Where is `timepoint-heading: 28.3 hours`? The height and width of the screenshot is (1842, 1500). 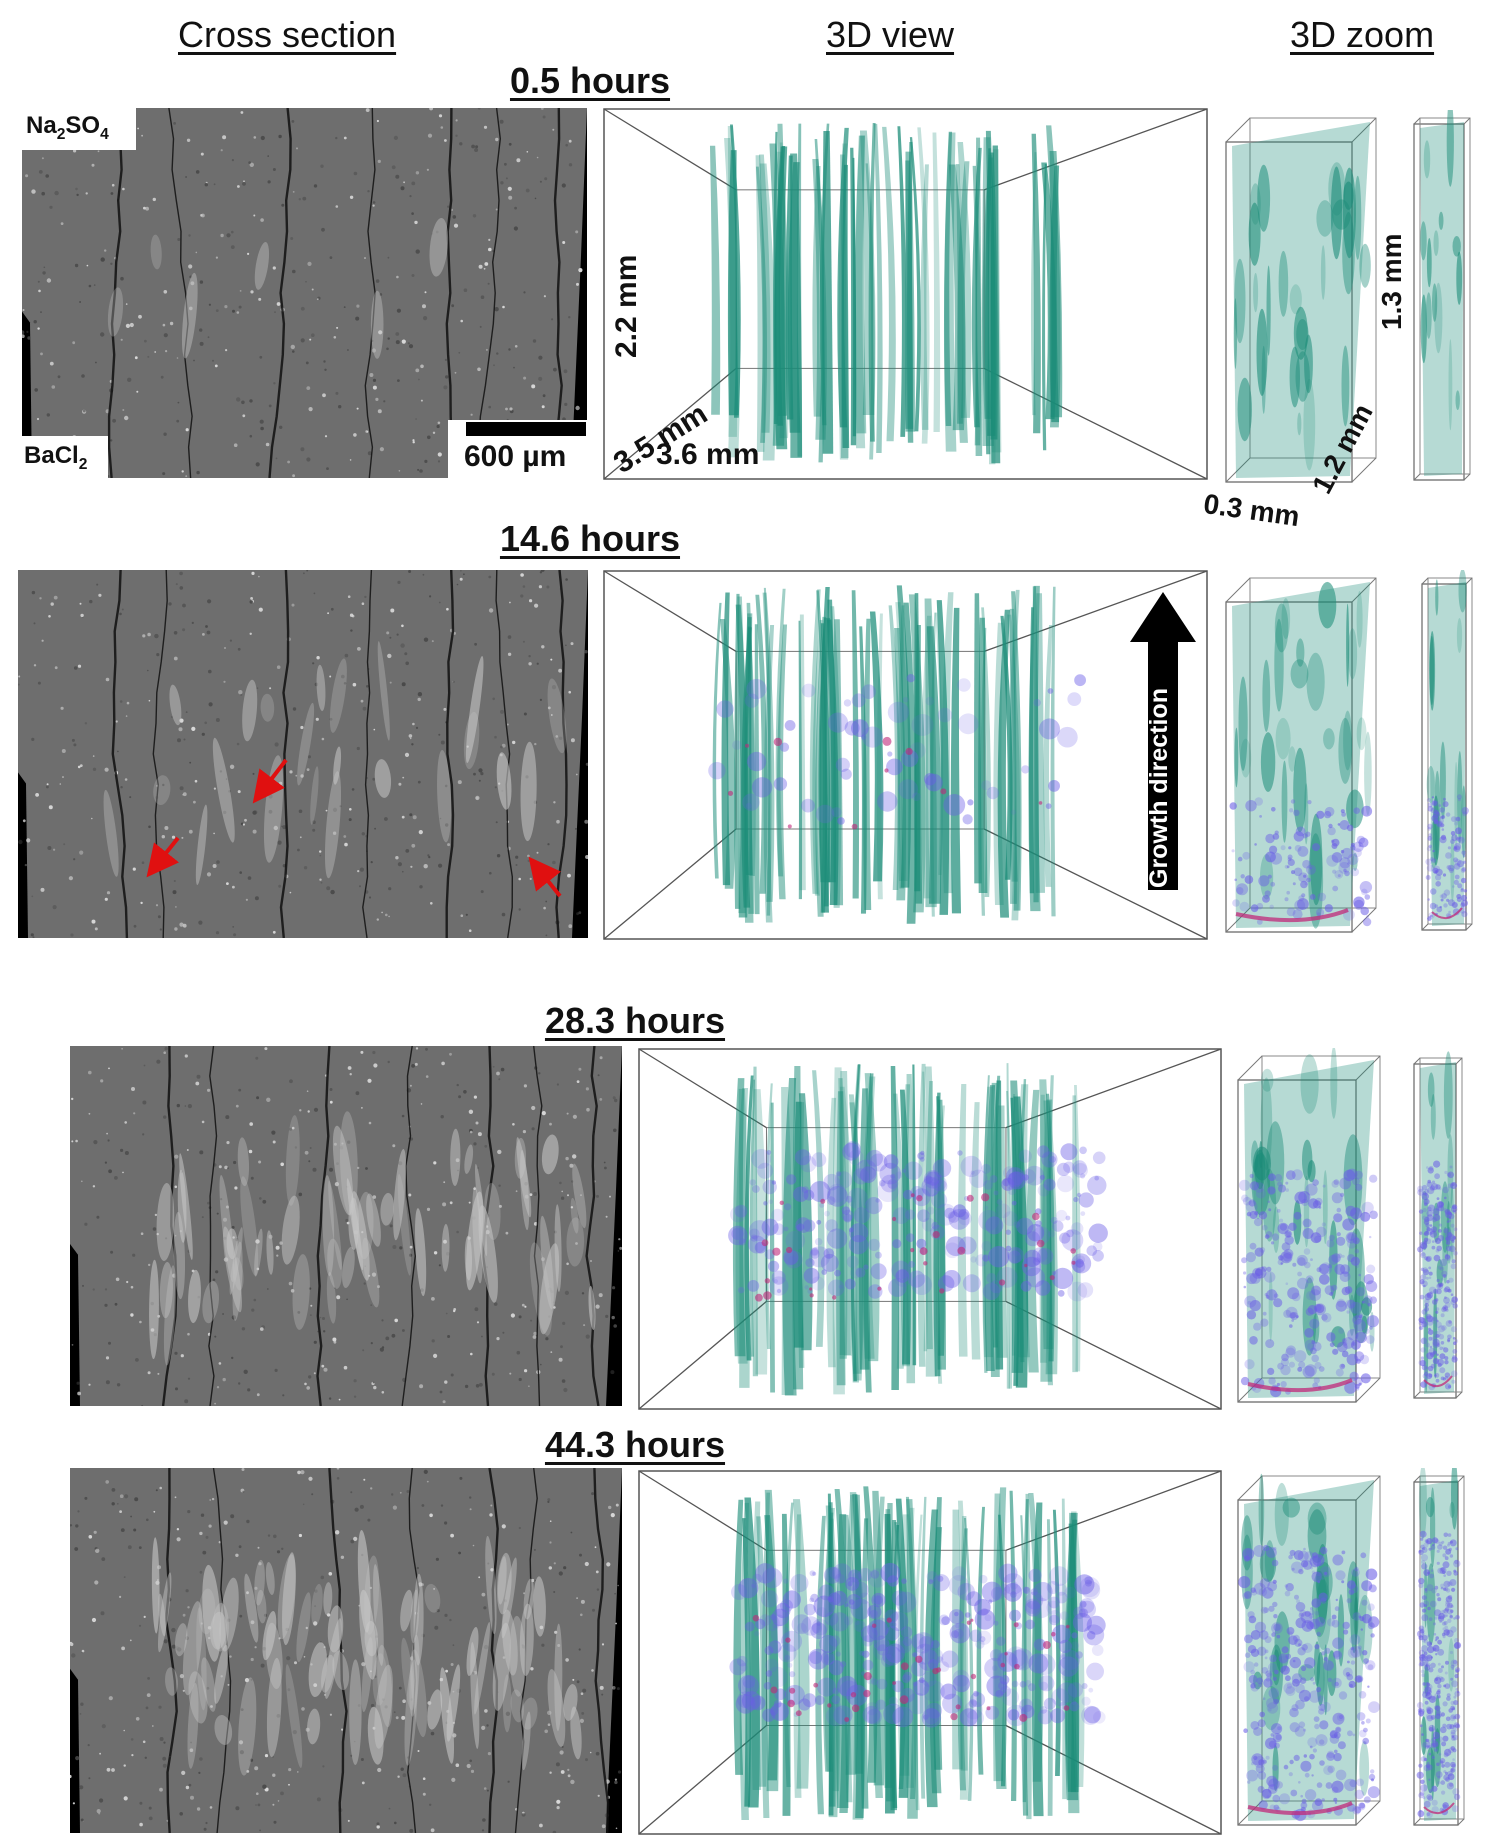
timepoint-heading: 28.3 hours is located at coordinates (635, 1020).